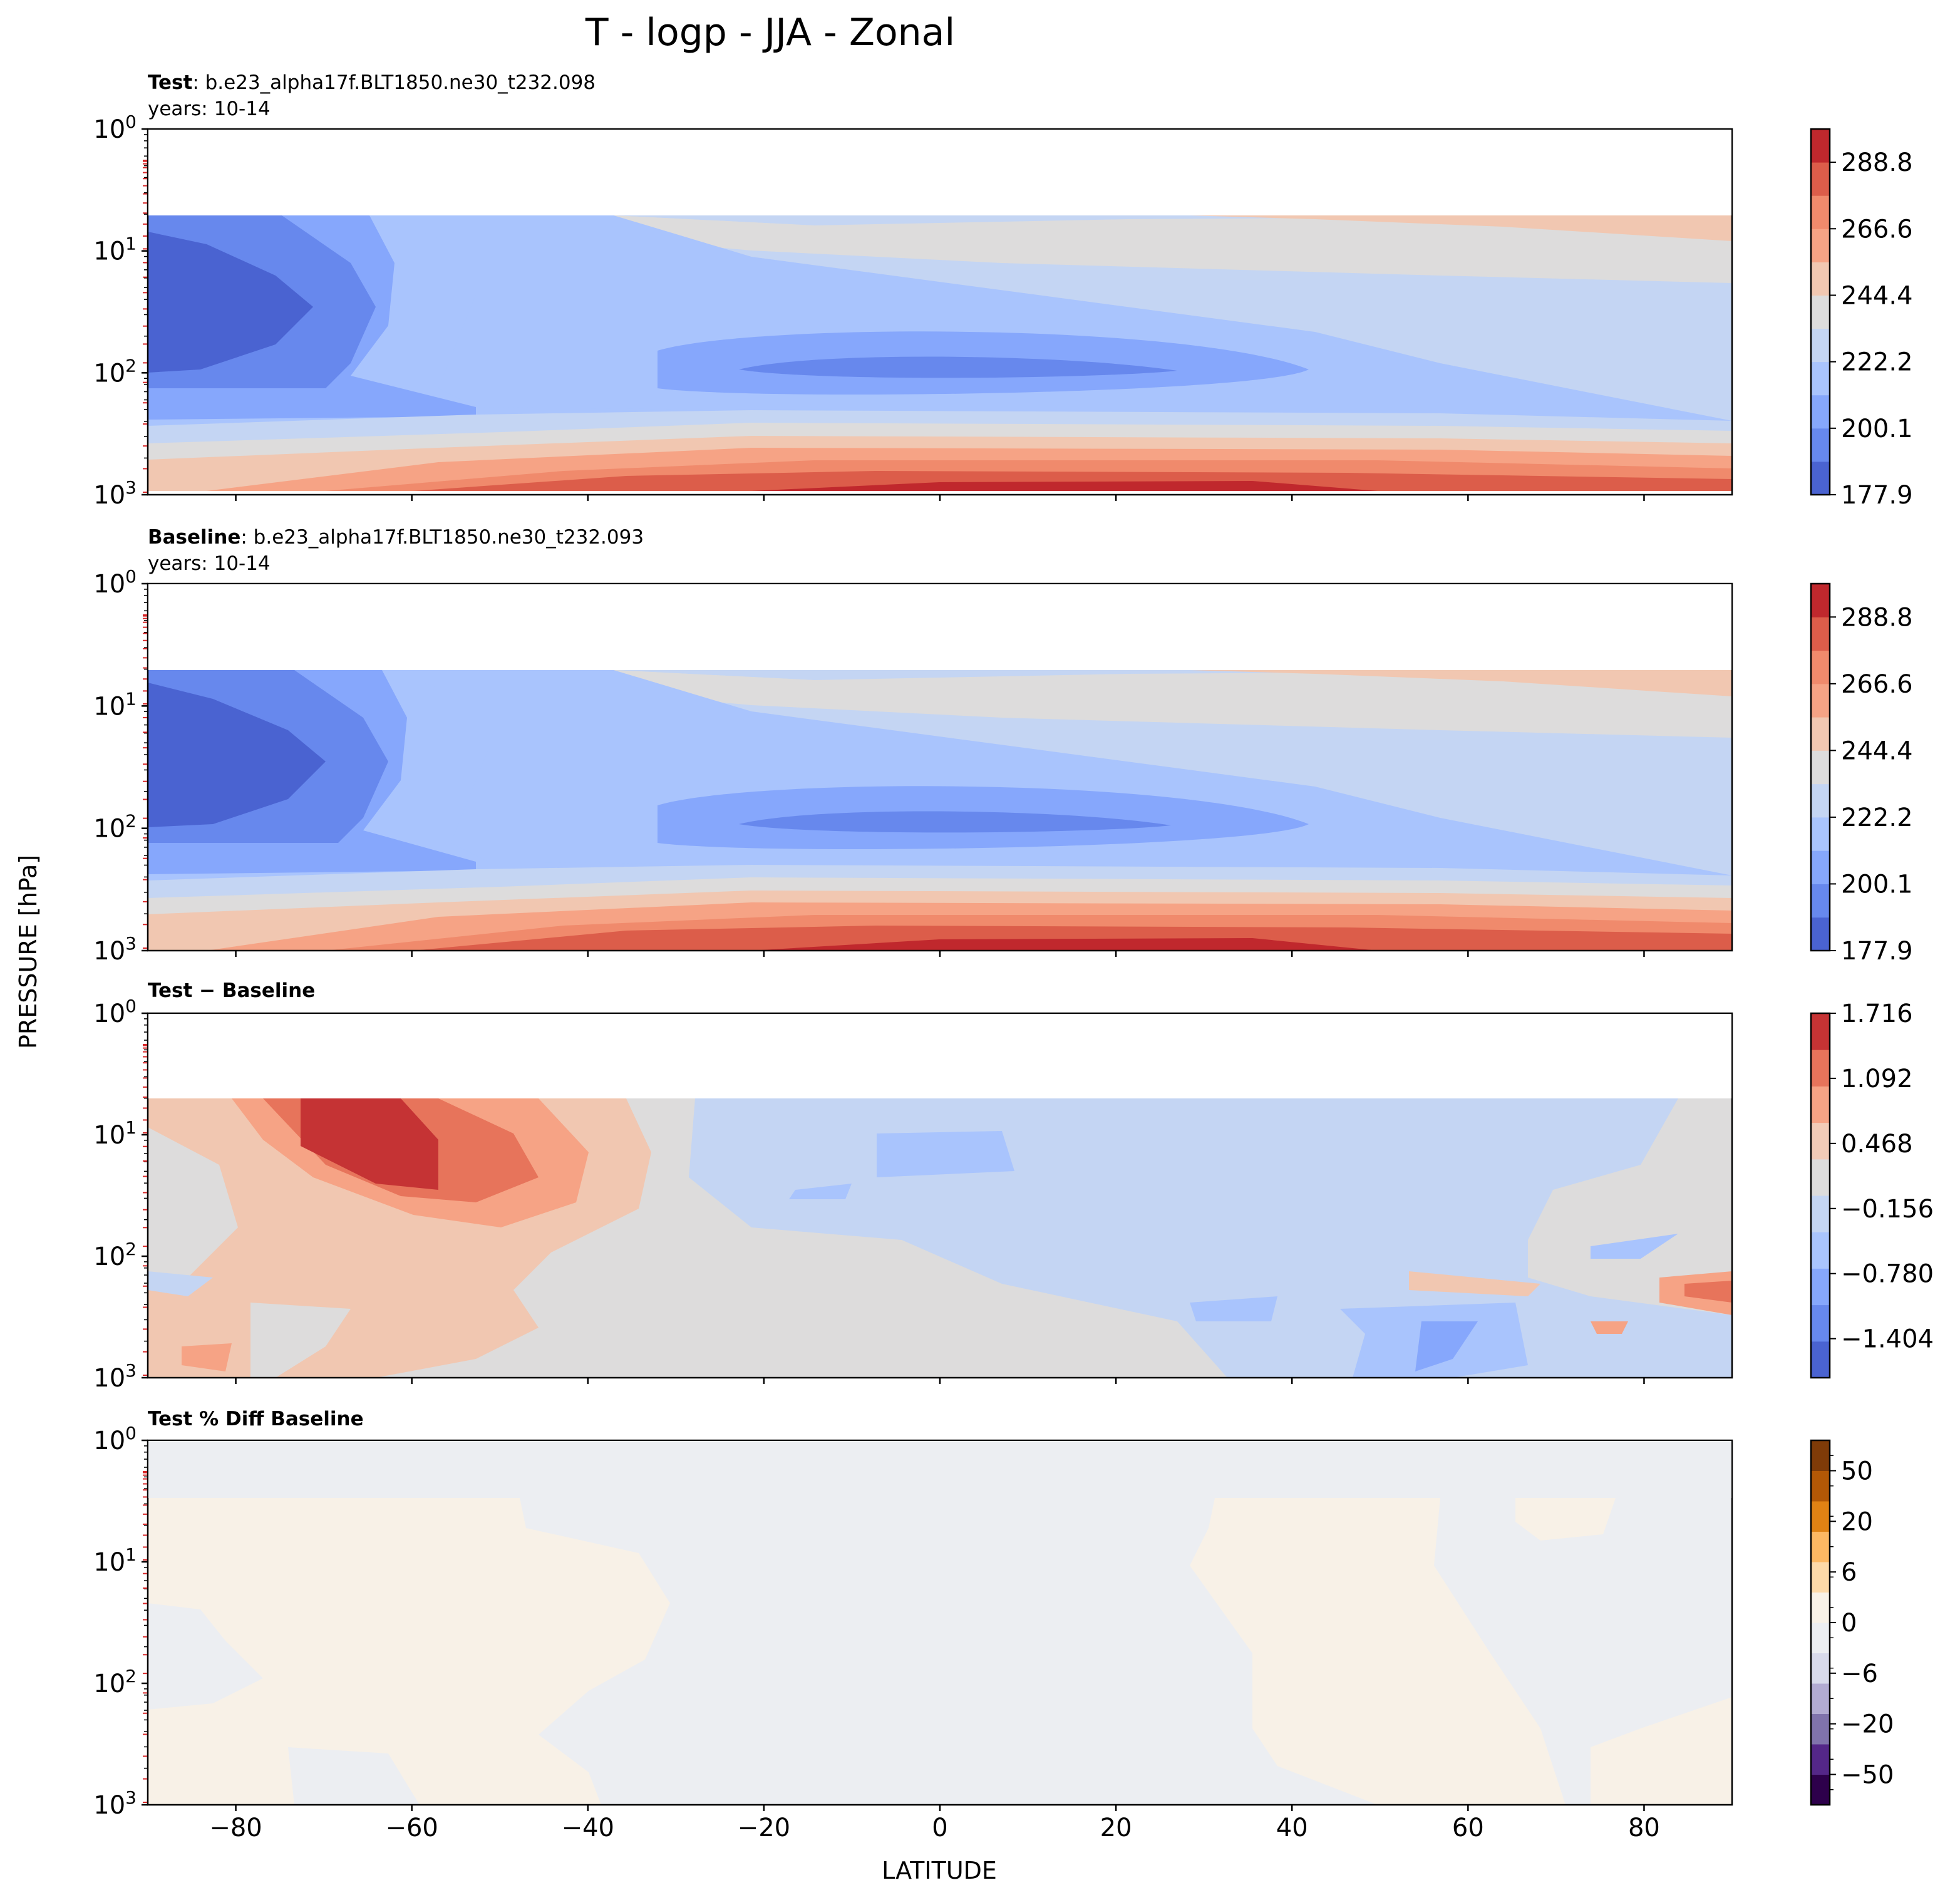 The image size is (1960, 1900). I want to click on panel-title: Test % Diff Baseline, so click(256, 1419).